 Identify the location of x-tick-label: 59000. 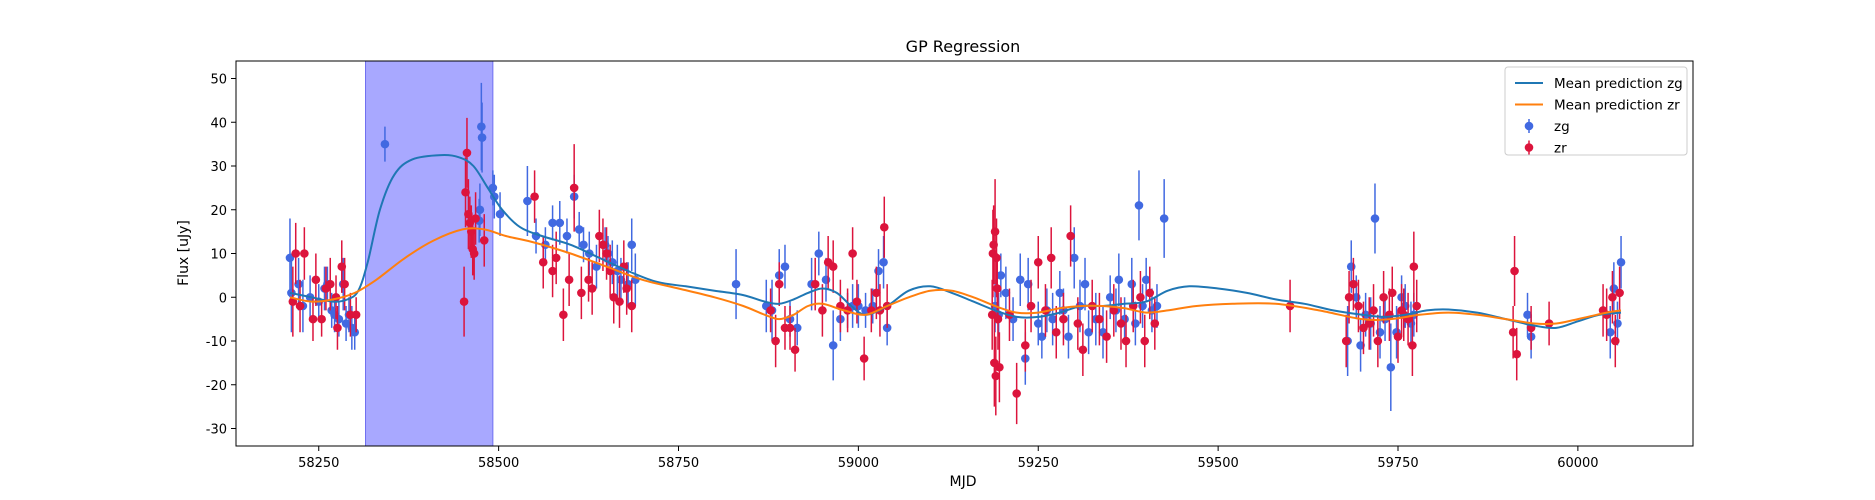
(858, 463).